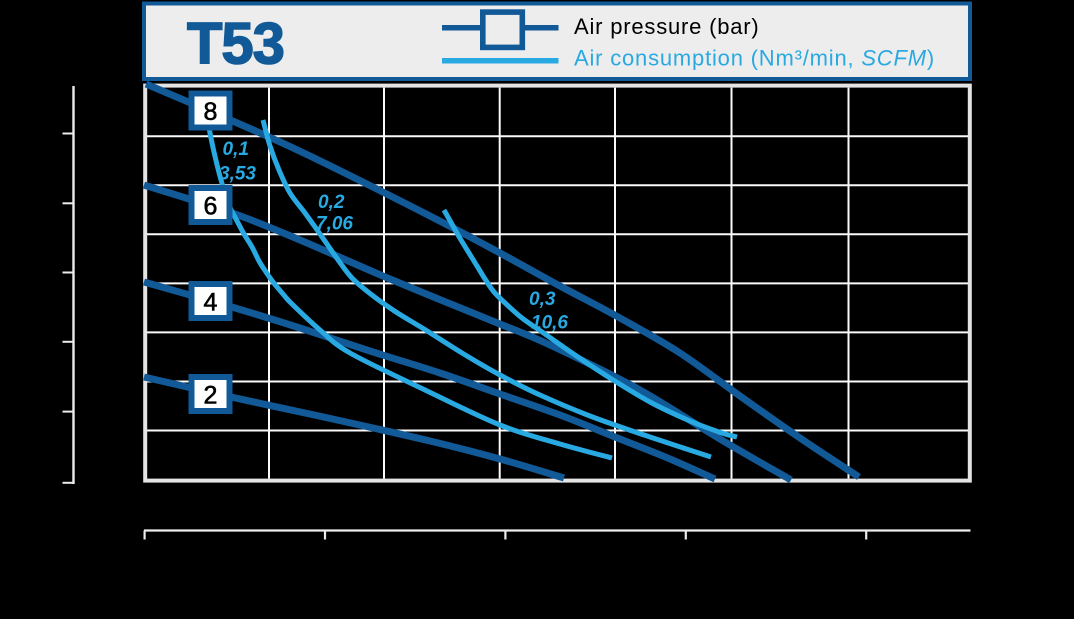 The width and height of the screenshot is (1074, 619). What do you see at coordinates (542, 299) in the screenshot?
I see `svg-text: 0,3` at bounding box center [542, 299].